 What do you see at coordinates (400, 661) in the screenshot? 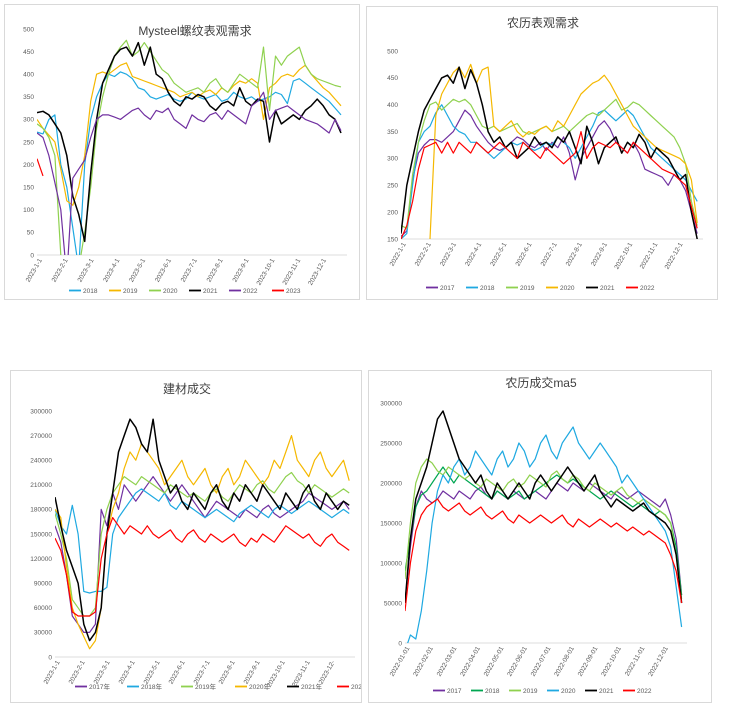
I see `x-tick-label: 2022-01-01` at bounding box center [400, 661].